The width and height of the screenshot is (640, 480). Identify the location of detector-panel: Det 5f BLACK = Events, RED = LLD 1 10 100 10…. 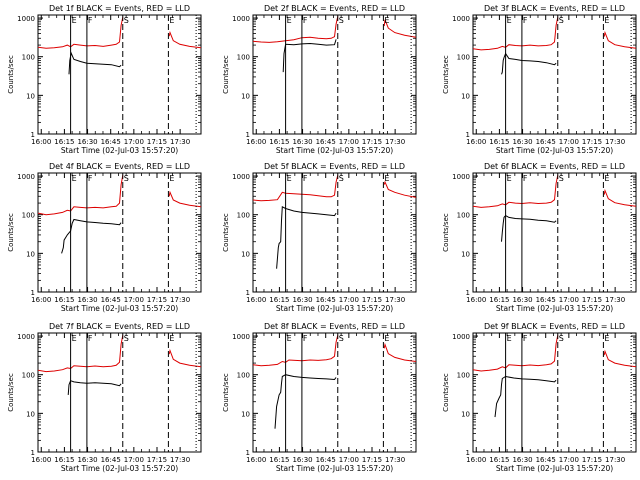
(319, 237).